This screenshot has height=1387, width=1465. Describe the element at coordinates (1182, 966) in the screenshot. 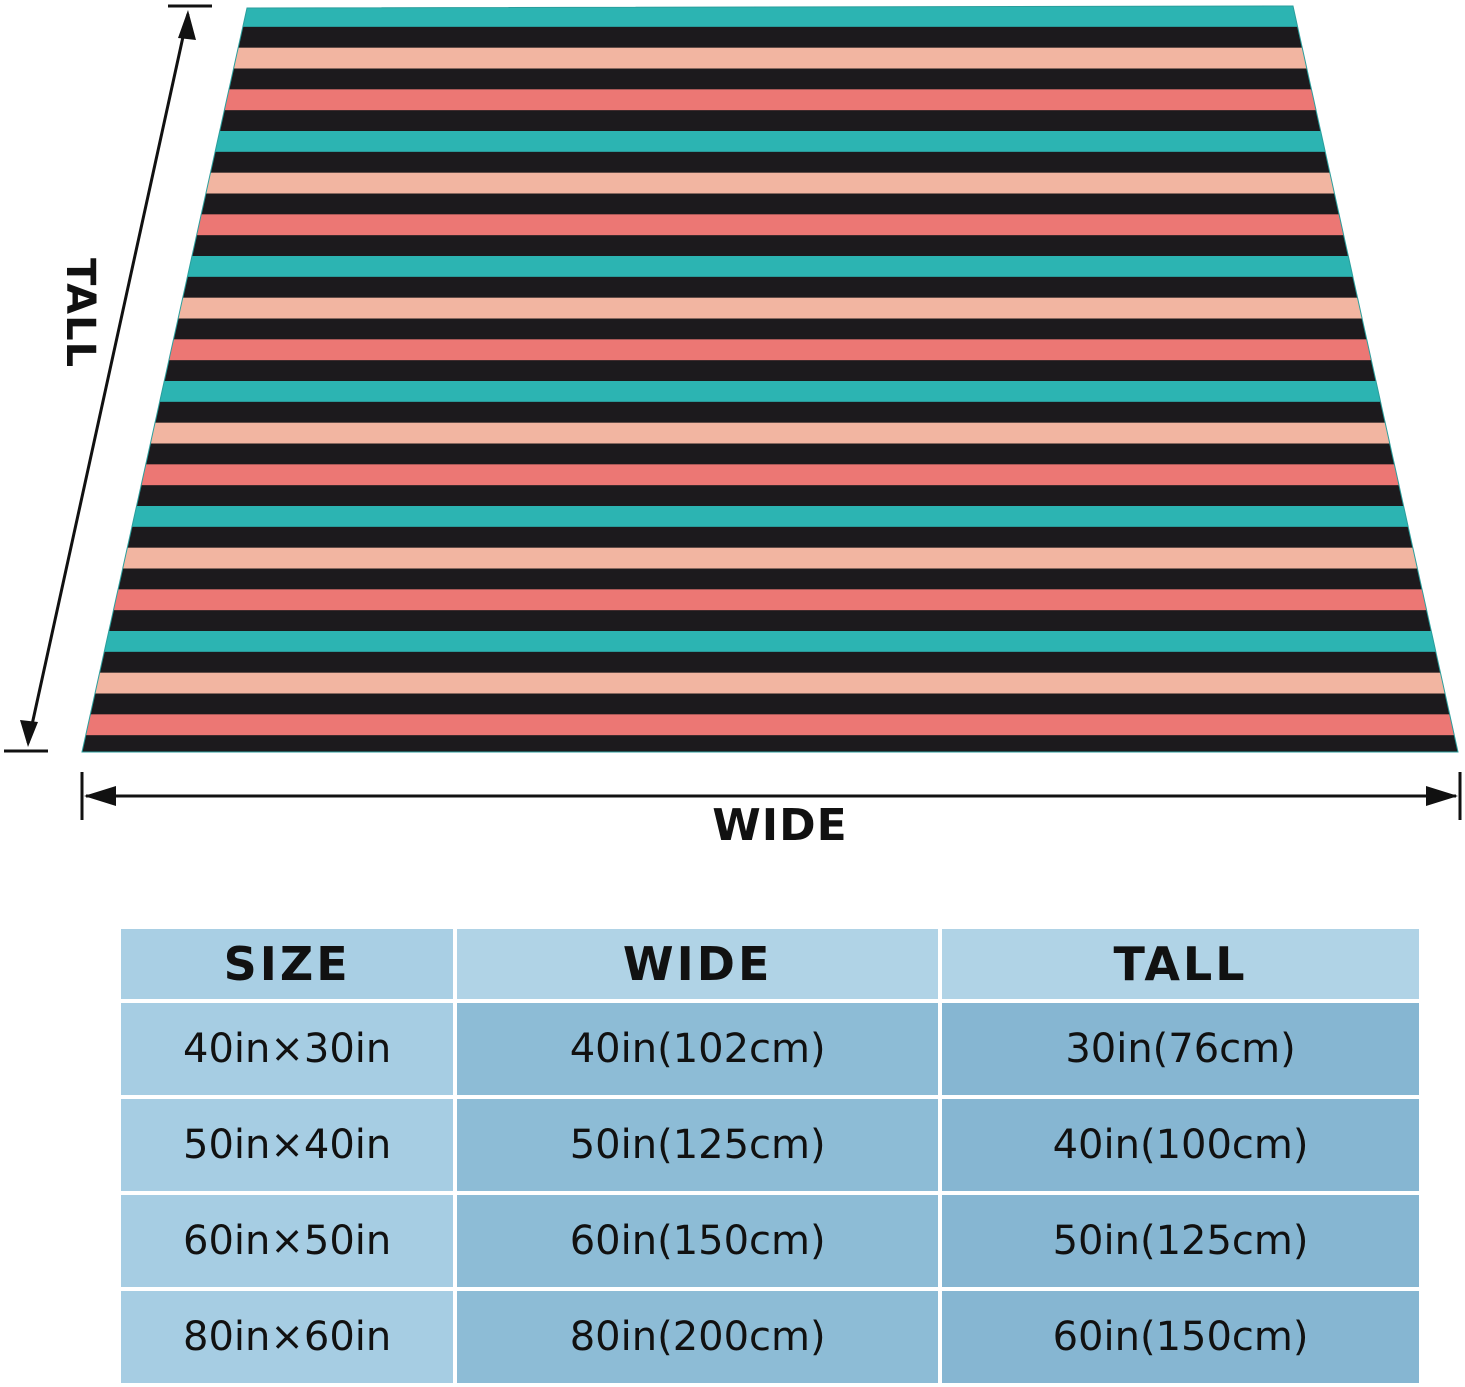

I see `header-tall: TALL` at that location.